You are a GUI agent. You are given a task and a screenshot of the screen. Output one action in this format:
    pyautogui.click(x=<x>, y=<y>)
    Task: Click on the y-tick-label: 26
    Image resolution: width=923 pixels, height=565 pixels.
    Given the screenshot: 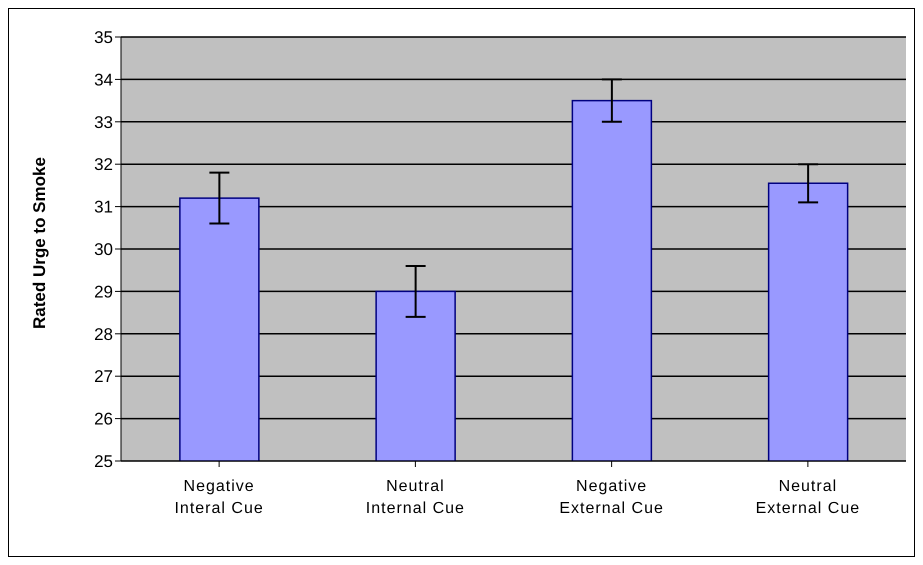 What is the action you would take?
    pyautogui.click(x=103, y=419)
    